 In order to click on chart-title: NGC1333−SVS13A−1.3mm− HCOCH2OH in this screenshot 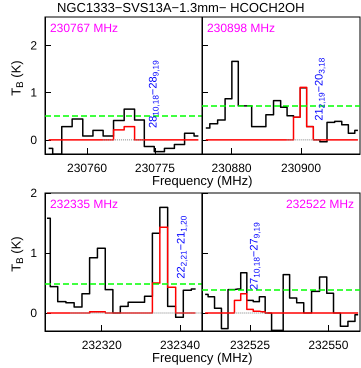, I will do `click(180, 7)`.